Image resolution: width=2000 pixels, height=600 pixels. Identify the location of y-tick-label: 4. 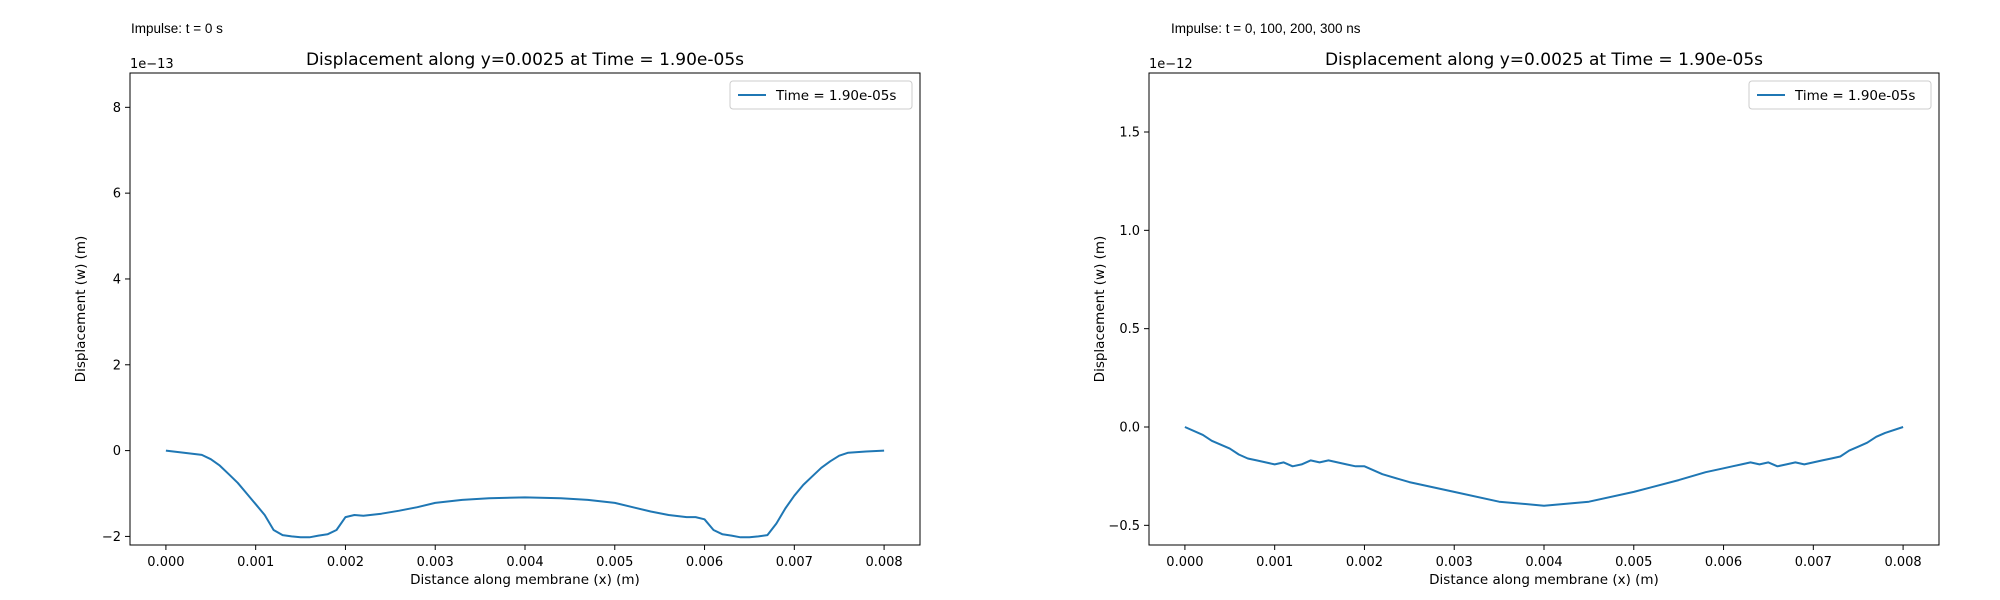
(117, 279).